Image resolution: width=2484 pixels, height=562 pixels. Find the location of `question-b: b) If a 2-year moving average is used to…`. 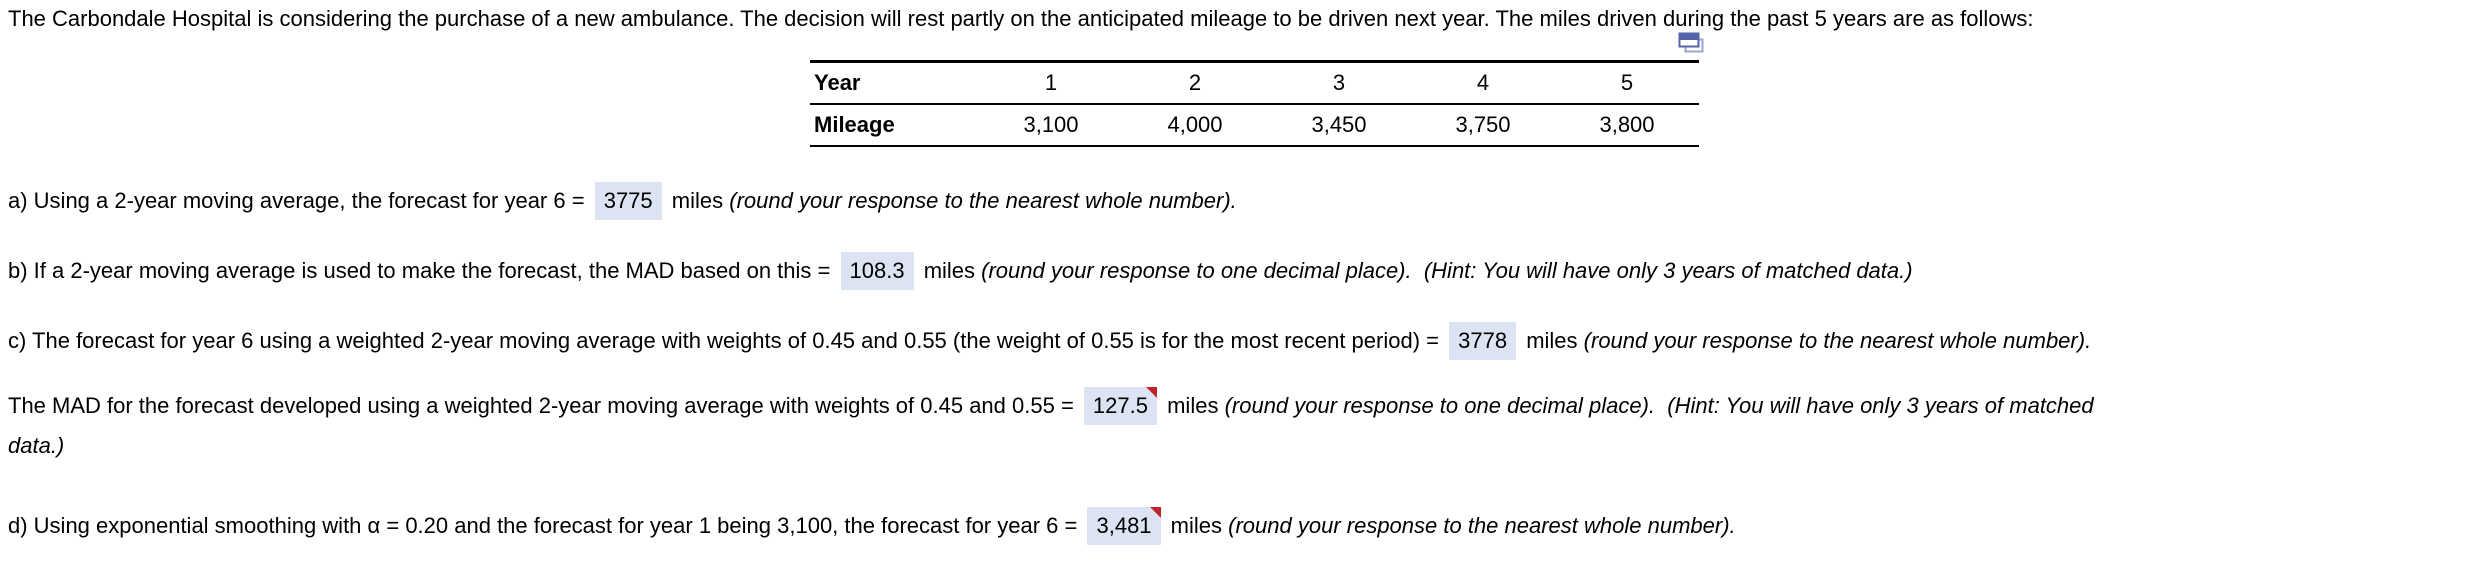

question-b: b) If a 2-year moving average is used to… is located at coordinates (960, 271).